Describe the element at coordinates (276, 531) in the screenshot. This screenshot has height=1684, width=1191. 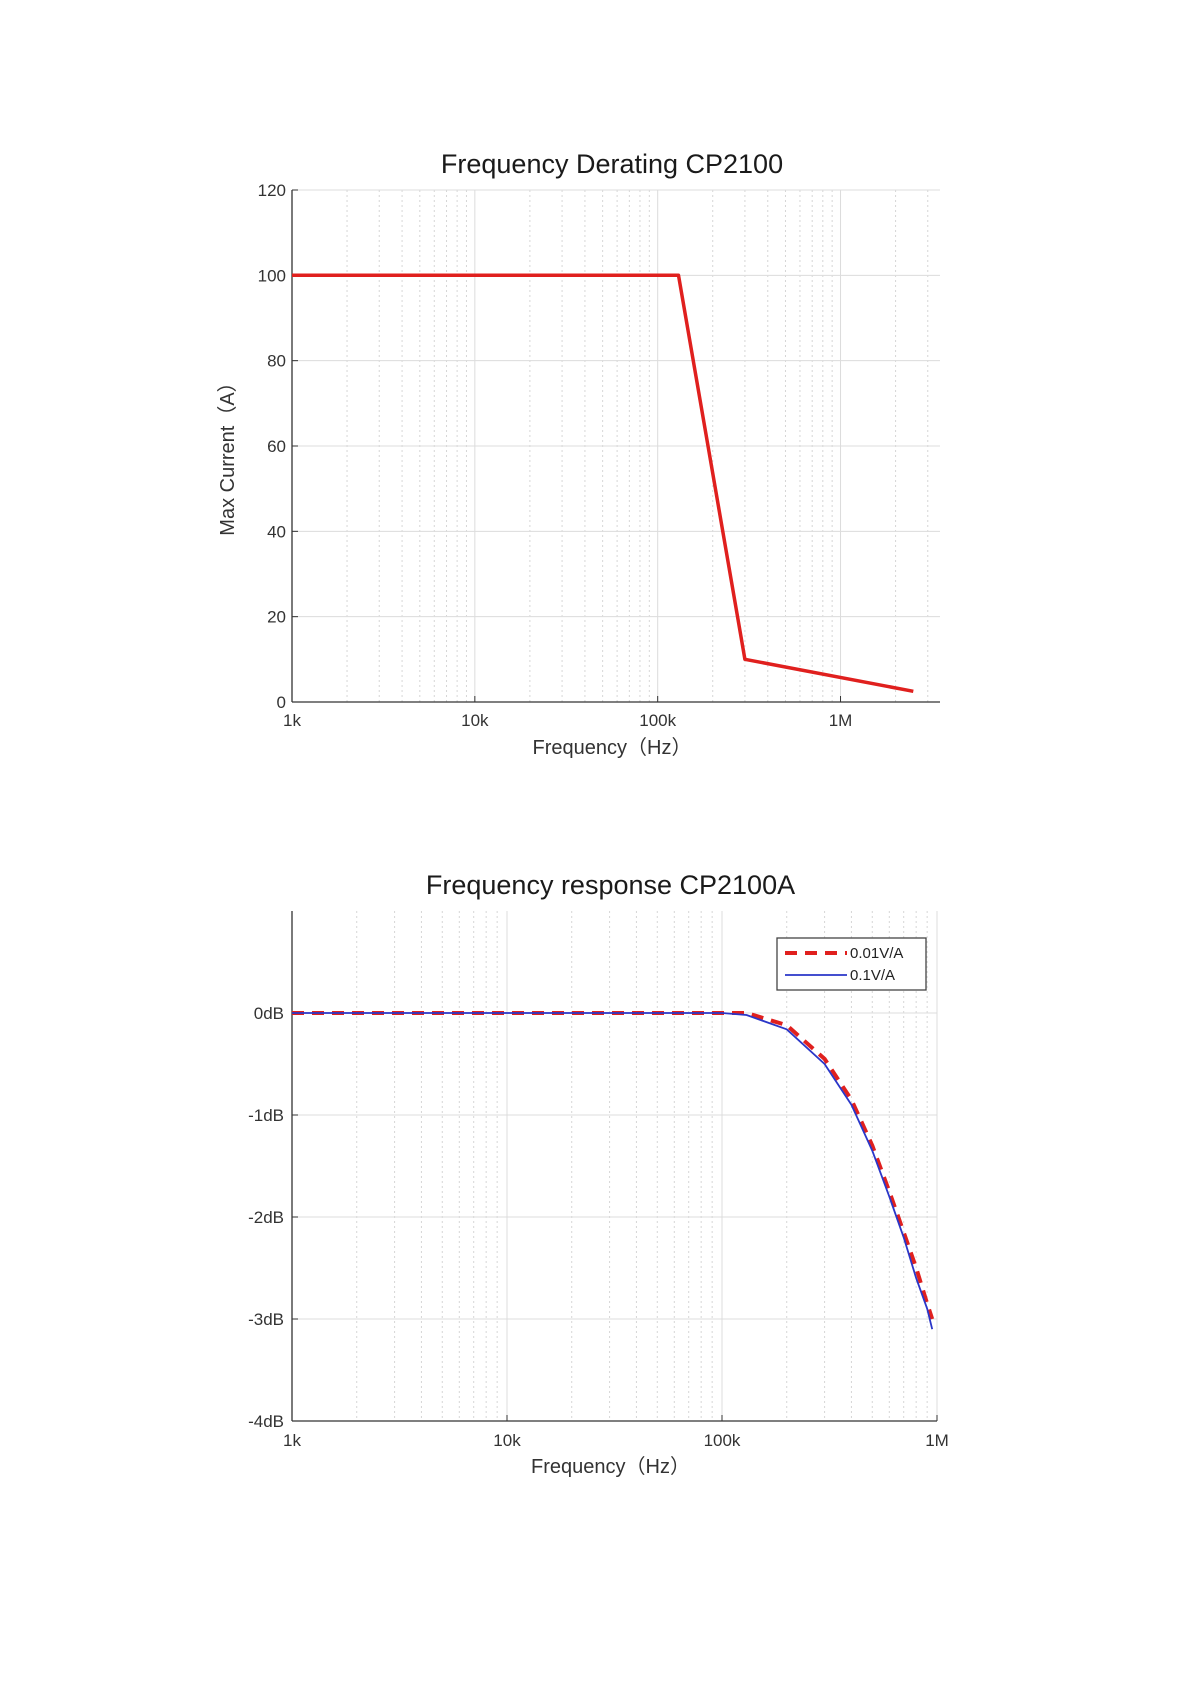
I see `y-tick-label: 40` at that location.